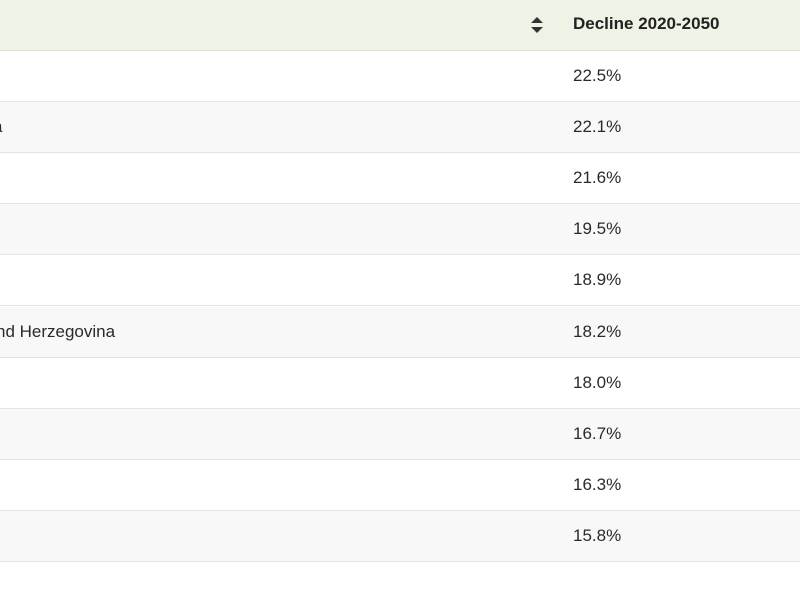 This screenshot has width=800, height=599. What do you see at coordinates (400, 76) in the screenshot?
I see `table-row: 22.5%` at bounding box center [400, 76].